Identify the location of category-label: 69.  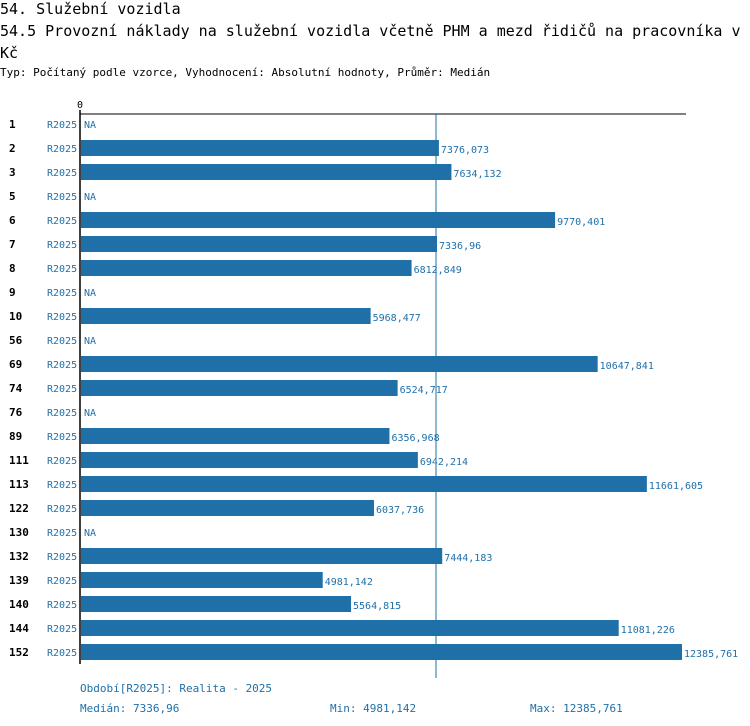
(15, 364).